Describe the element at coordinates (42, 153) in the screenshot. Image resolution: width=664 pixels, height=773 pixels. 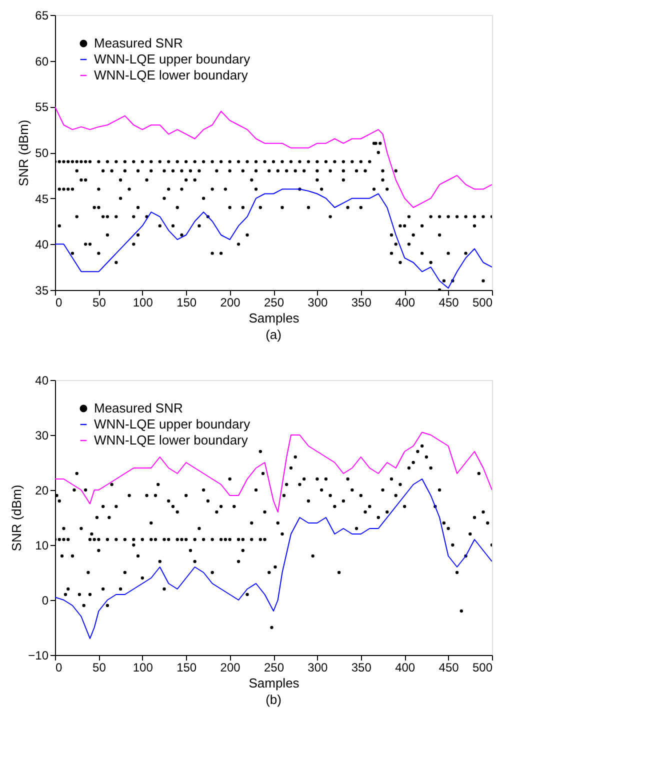
I see `y-tick-label: 50` at that location.